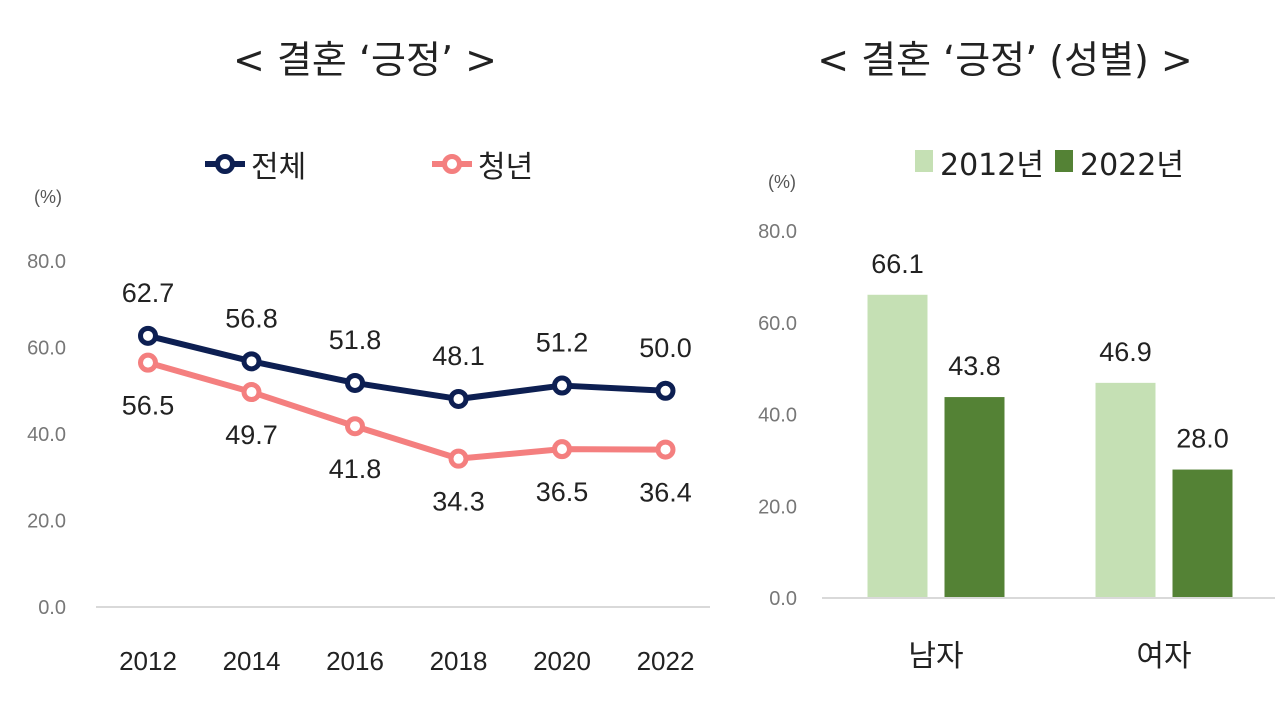 The image size is (1280, 720). What do you see at coordinates (1064, 161) in the screenshot?
I see `legend-2022-swatch` at bounding box center [1064, 161].